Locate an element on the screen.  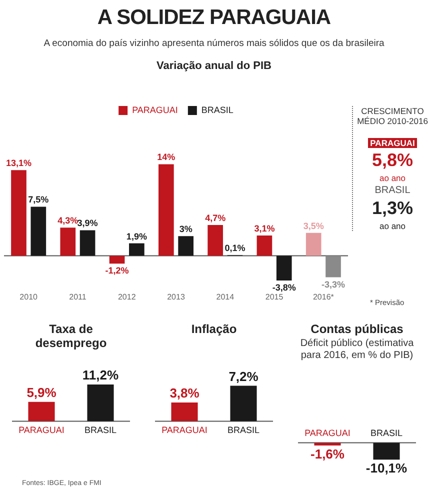
x-tick-label: 2015 is located at coordinates (274, 297).